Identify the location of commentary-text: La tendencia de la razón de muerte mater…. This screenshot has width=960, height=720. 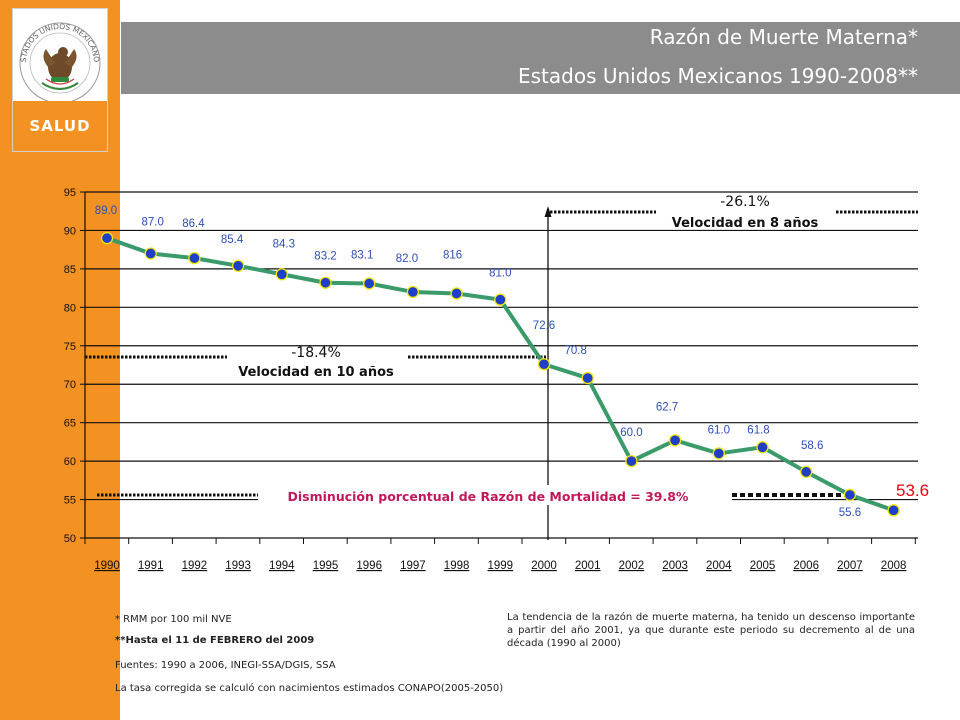
(711, 630).